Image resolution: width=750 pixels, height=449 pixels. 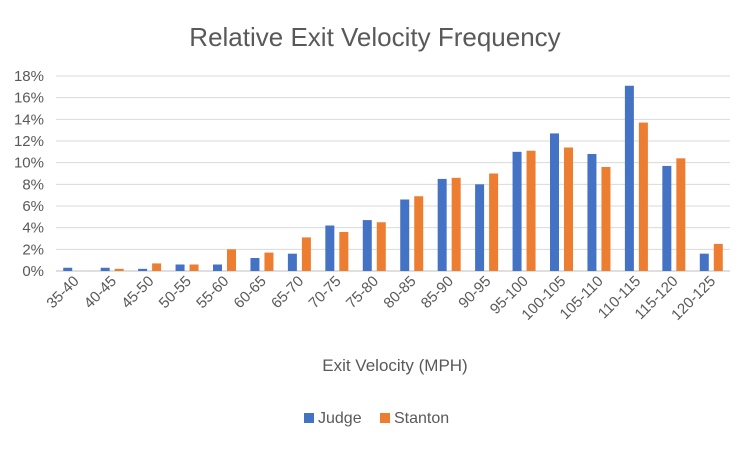 What do you see at coordinates (374, 37) in the screenshot?
I see `chart-title: Relative Exit Velocity Frequency` at bounding box center [374, 37].